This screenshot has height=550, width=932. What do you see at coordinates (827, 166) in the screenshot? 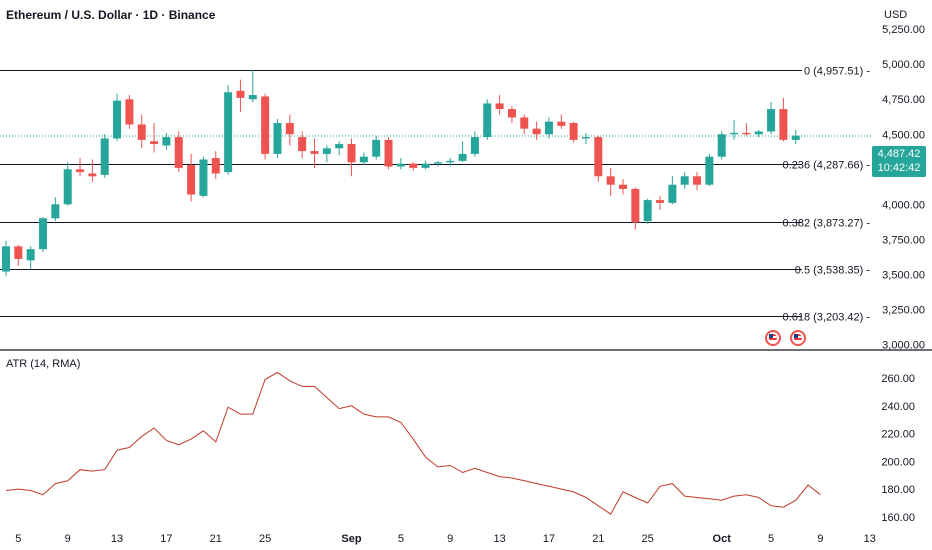
I see `fib-level-label: 0.236 (4,287.66) -` at bounding box center [827, 166].